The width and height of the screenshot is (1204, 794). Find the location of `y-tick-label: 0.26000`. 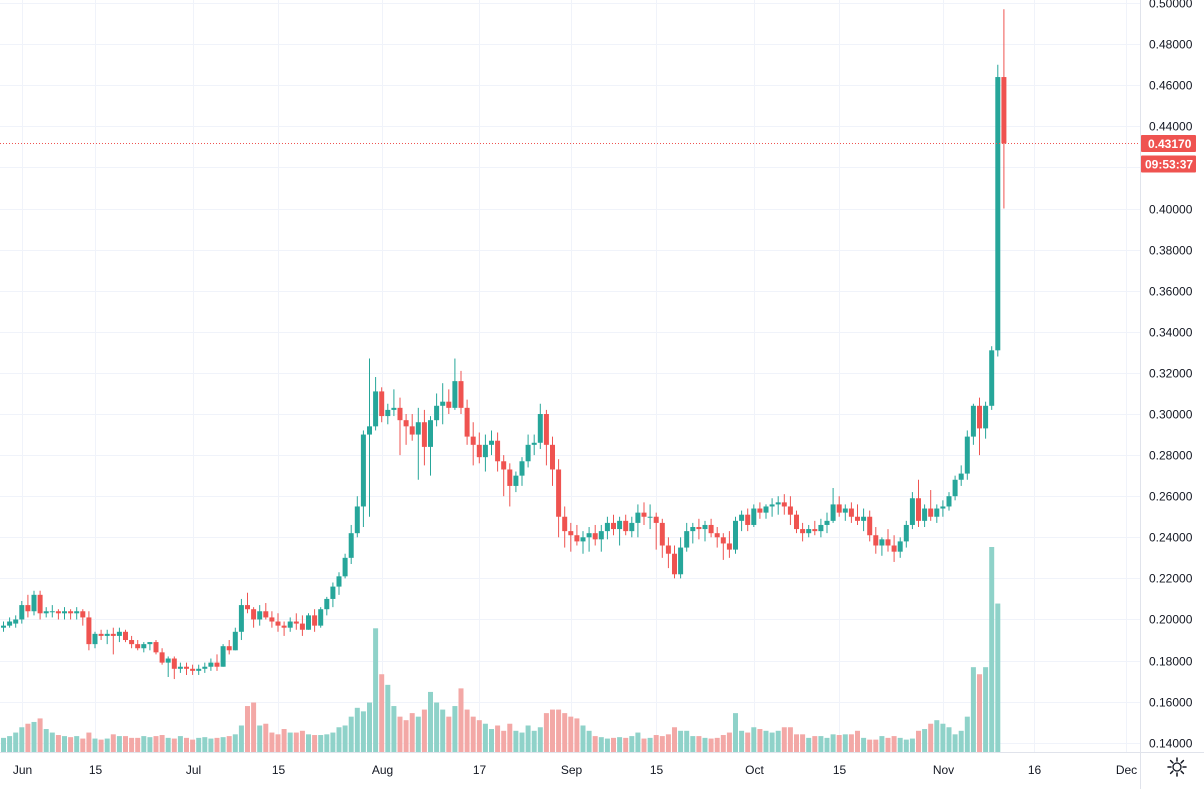

y-tick-label: 0.26000 is located at coordinates (1171, 497).